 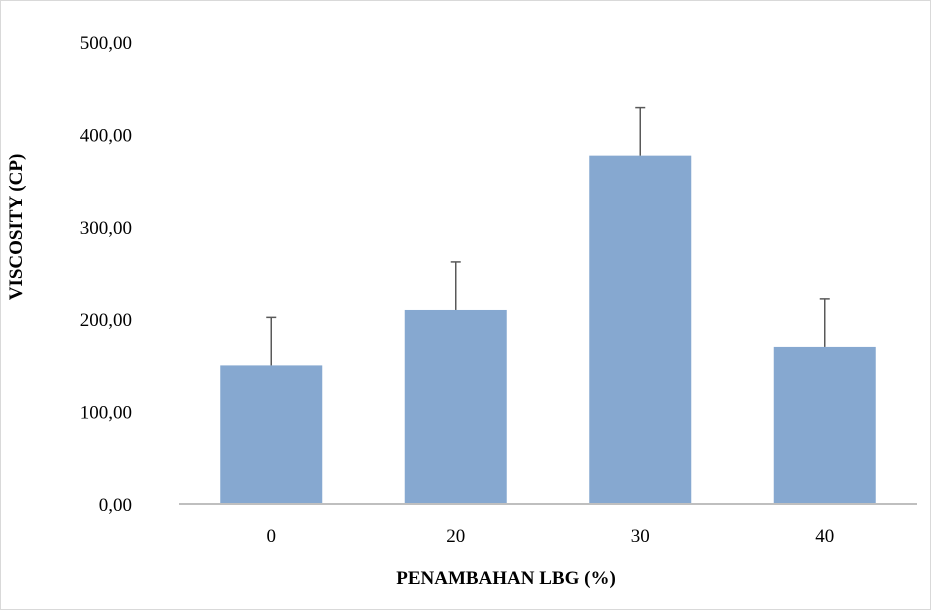 What do you see at coordinates (106, 274) in the screenshot?
I see `y-axis-tick-labels: 0,00 100,00 200,00 300,00 400,00 500,00` at bounding box center [106, 274].